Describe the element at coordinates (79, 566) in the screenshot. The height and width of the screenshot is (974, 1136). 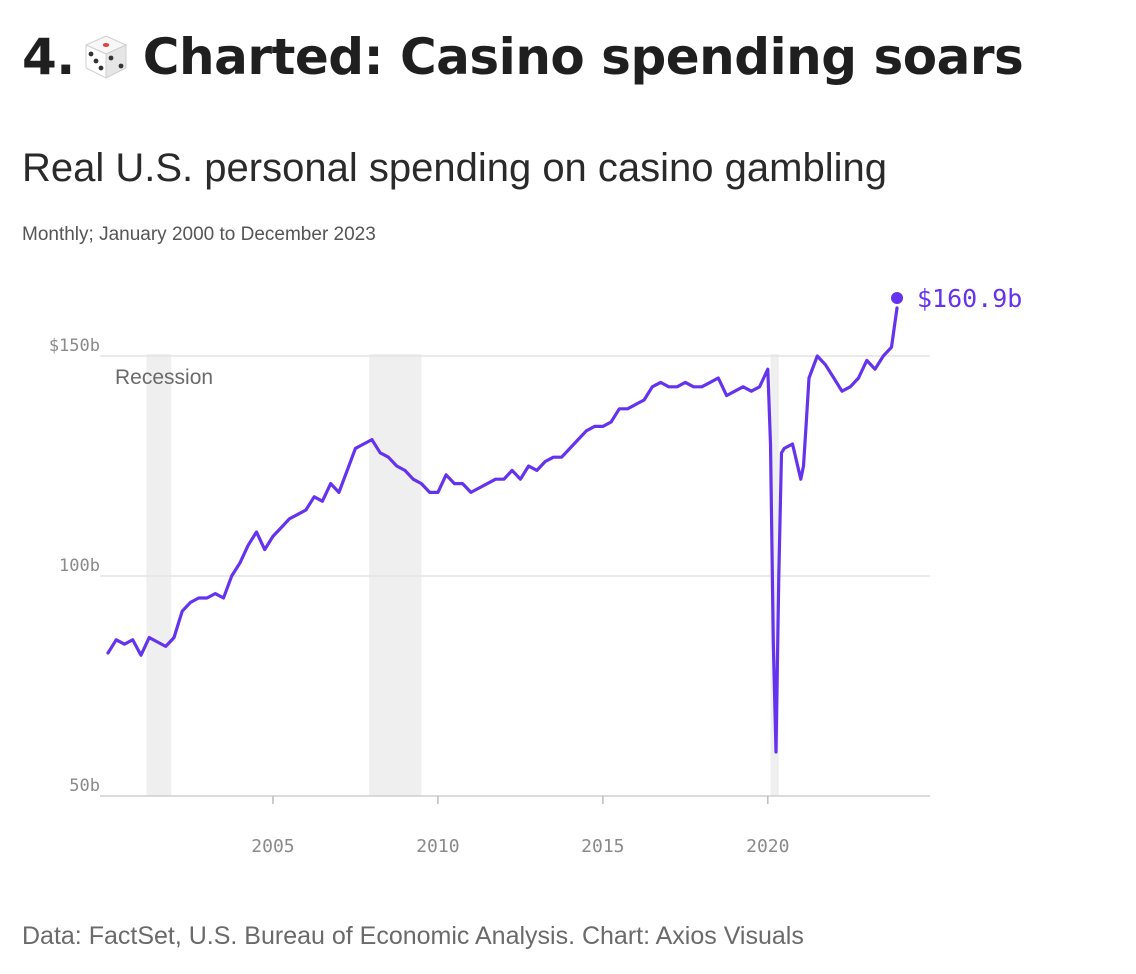
I see `y-tick-label: 100b` at that location.